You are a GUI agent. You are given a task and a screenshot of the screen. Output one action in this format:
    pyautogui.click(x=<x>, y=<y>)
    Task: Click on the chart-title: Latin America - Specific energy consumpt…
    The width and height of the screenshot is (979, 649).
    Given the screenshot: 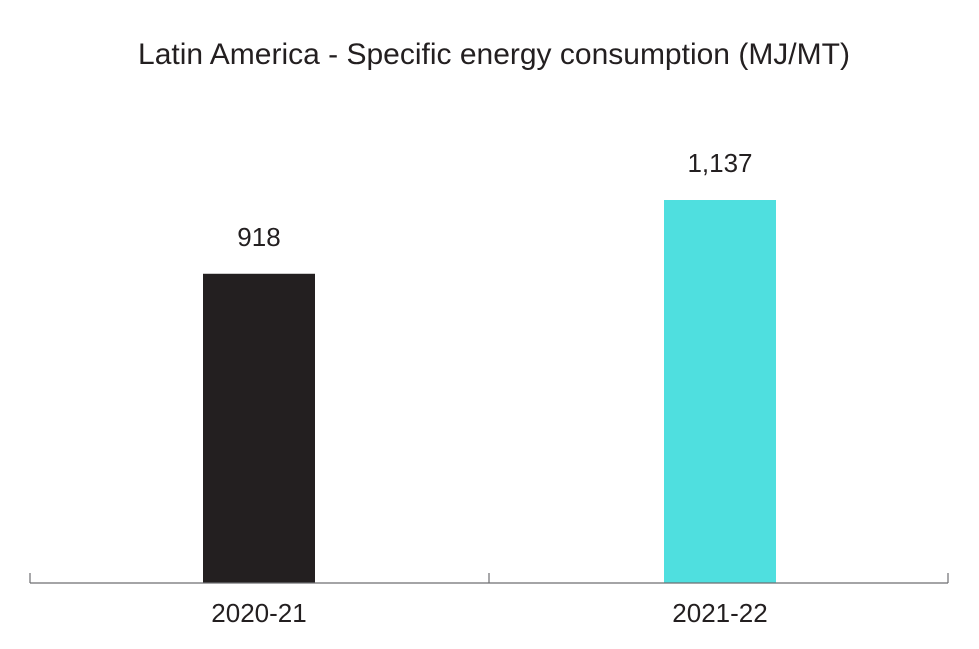 What is the action you would take?
    pyautogui.click(x=494, y=54)
    